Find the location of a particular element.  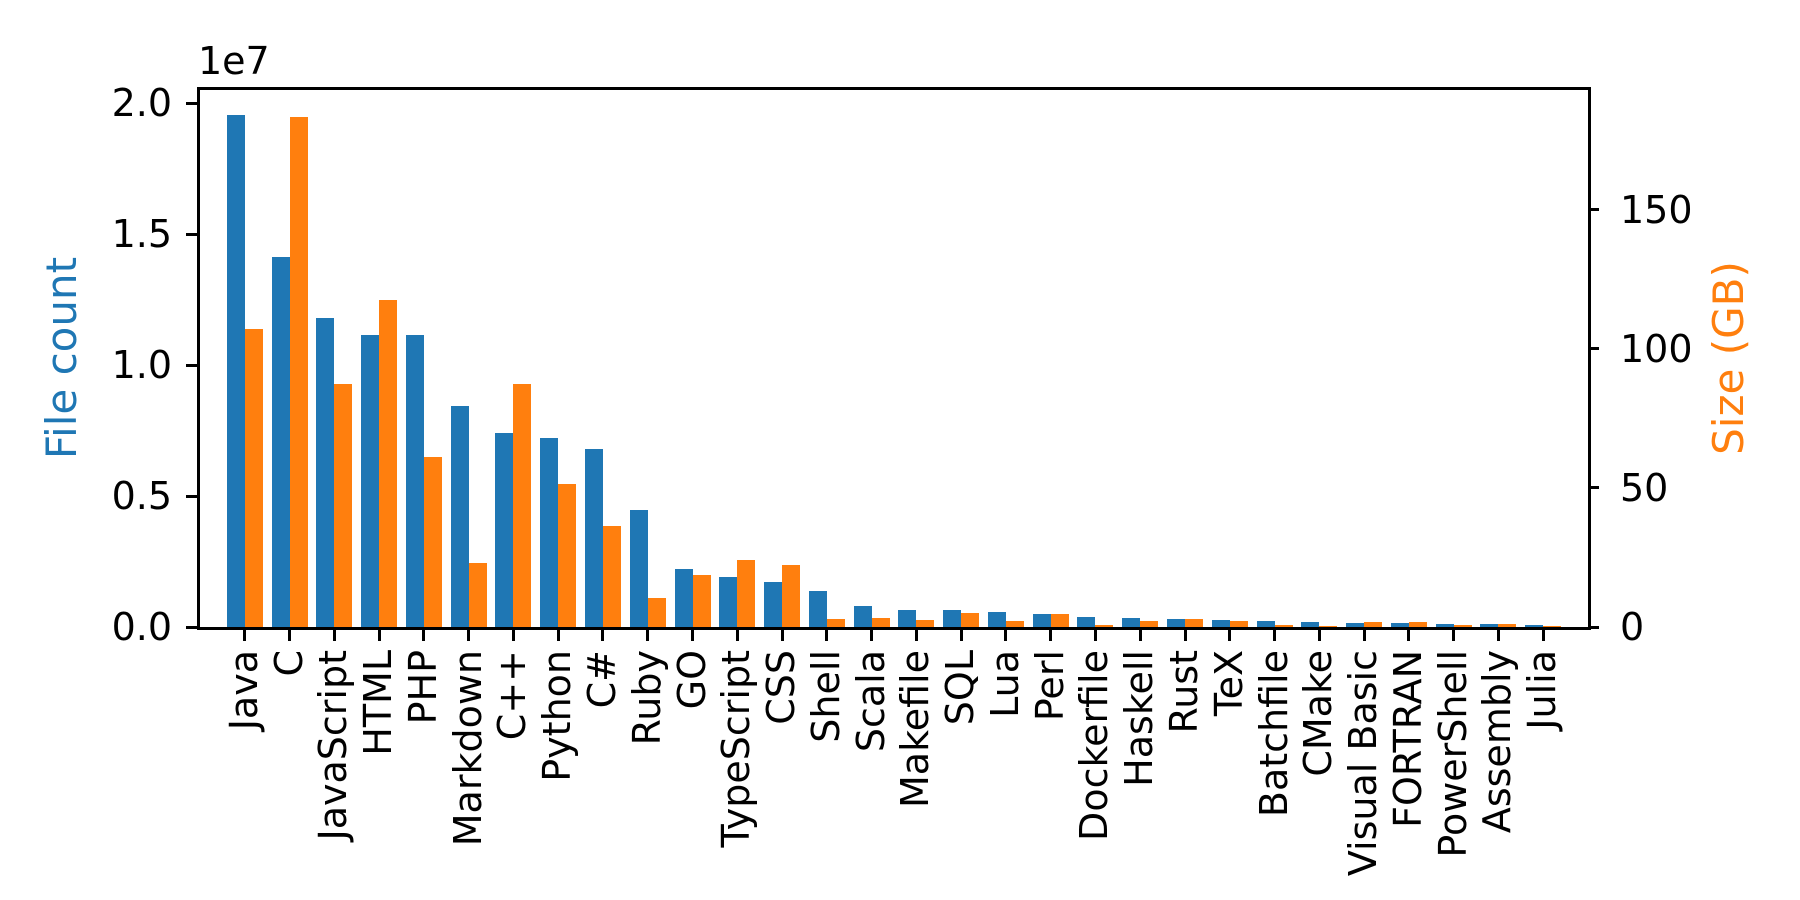

bar-file-count-python is located at coordinates (549, 532).